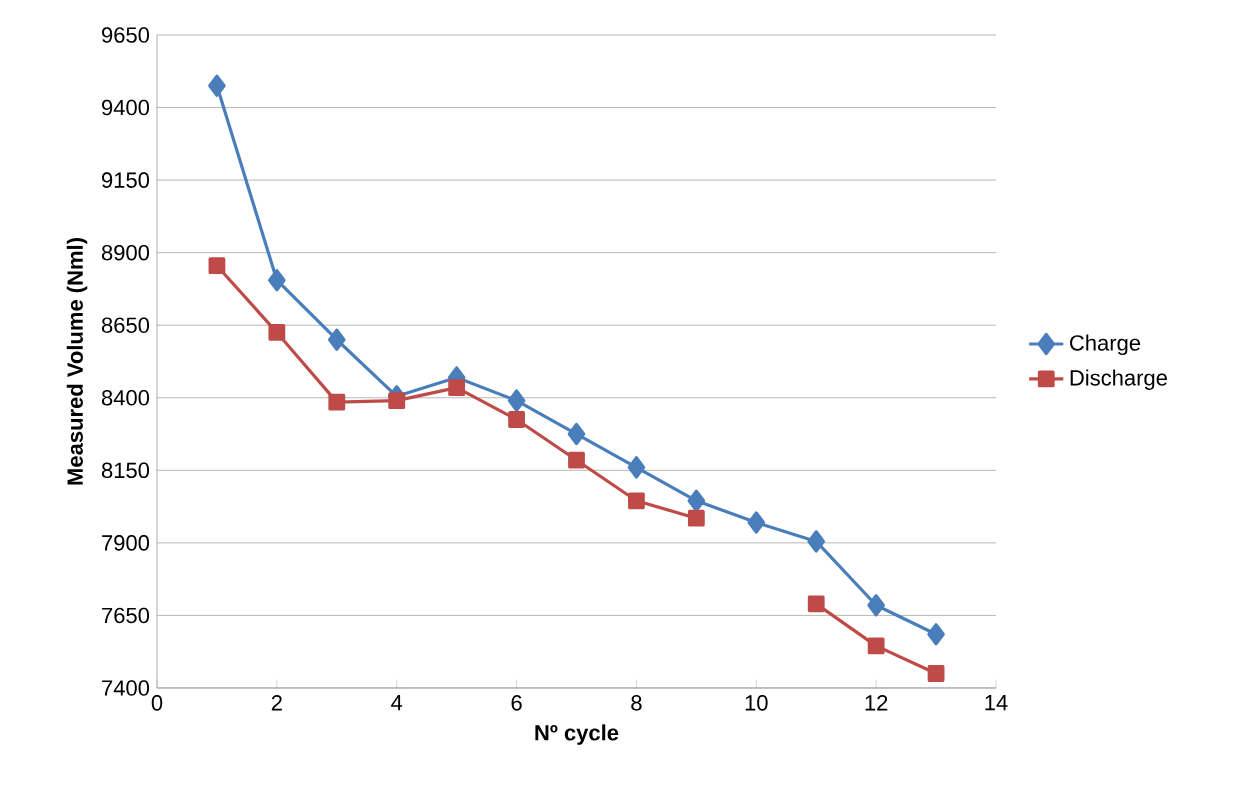 This screenshot has width=1233, height=796. What do you see at coordinates (77, 361) in the screenshot?
I see `y-axis-title: Measured Volume (Nml)` at bounding box center [77, 361].